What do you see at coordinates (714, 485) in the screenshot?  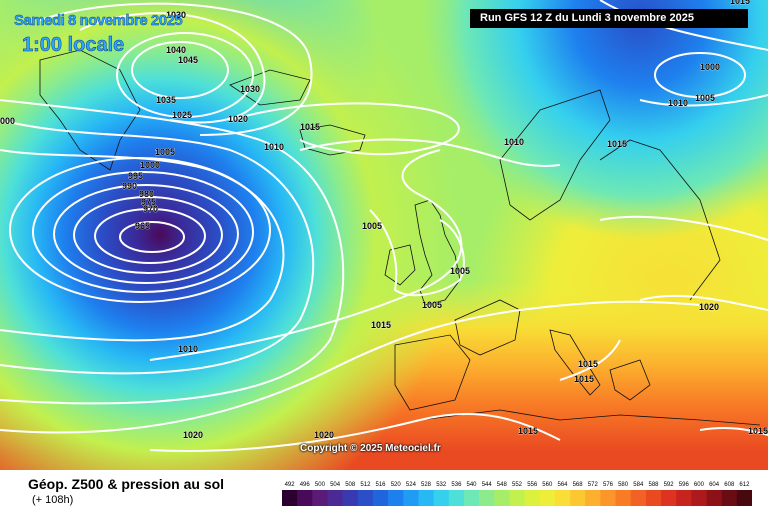 I see `scale-tick-label: 604` at bounding box center [714, 485].